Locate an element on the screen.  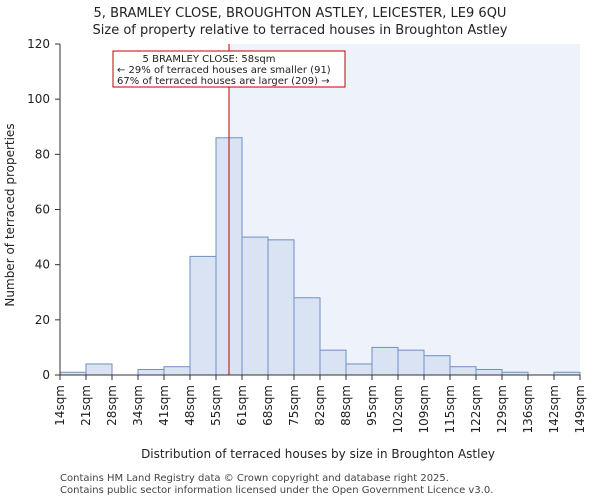
y-tick-label-60: 60 is located at coordinates (42, 210).